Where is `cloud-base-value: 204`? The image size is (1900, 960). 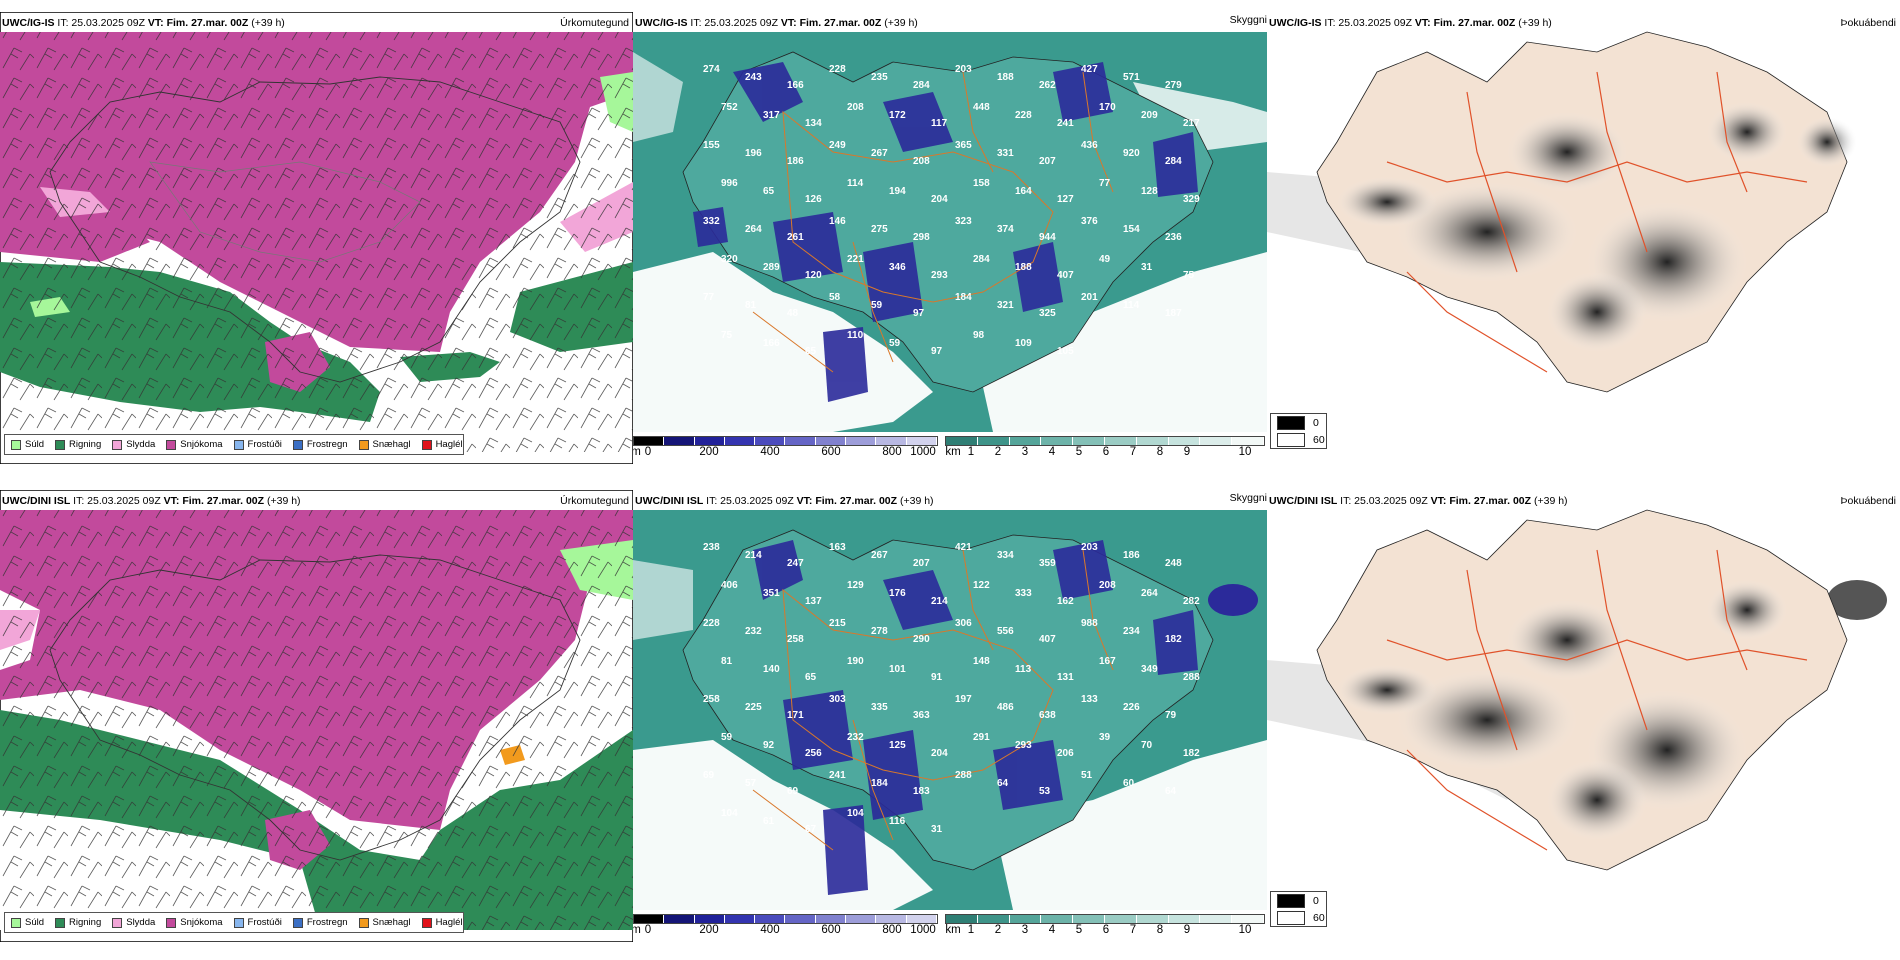
cloud-base-value: 204 is located at coordinates (939, 753).